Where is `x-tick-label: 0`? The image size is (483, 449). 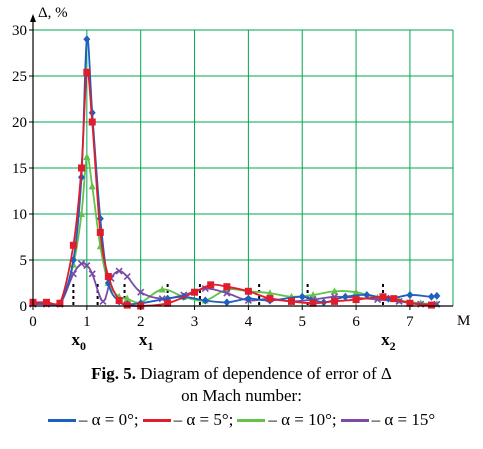
x-tick-label: 0 is located at coordinates (33, 322).